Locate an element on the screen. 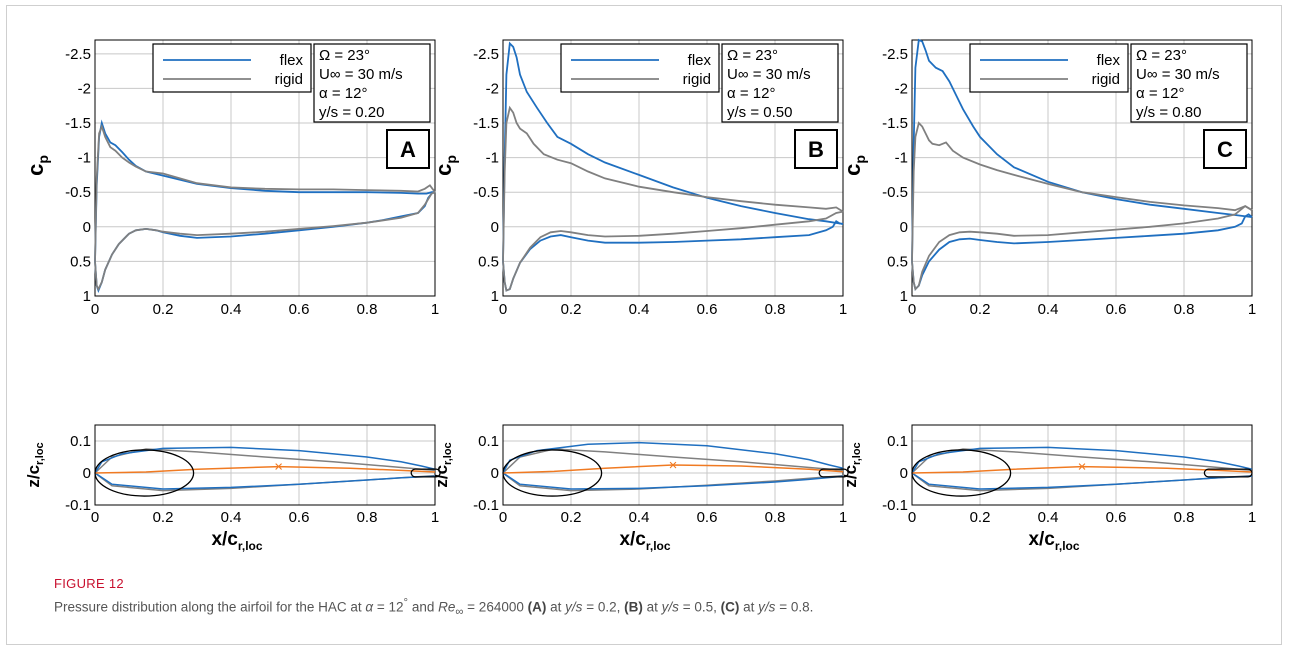 This screenshot has width=1290, height=655. y-tick-label: 0.5 is located at coordinates (488, 261).